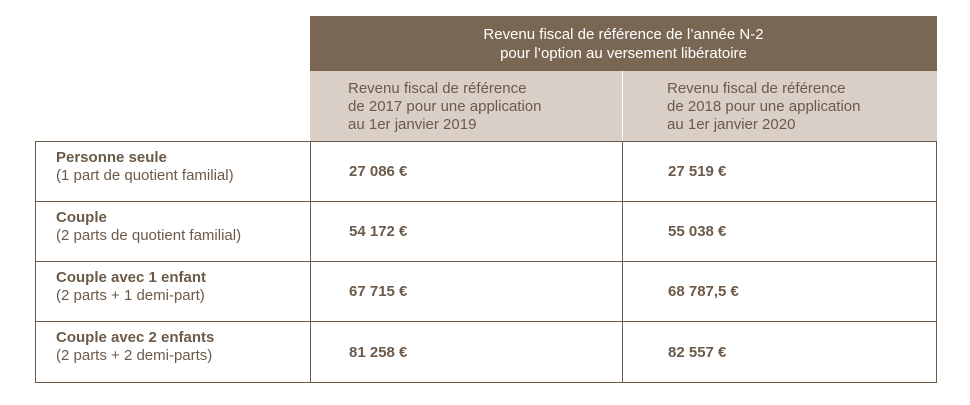  I want to click on table-cell-2019: 27 086 €, so click(466, 171).